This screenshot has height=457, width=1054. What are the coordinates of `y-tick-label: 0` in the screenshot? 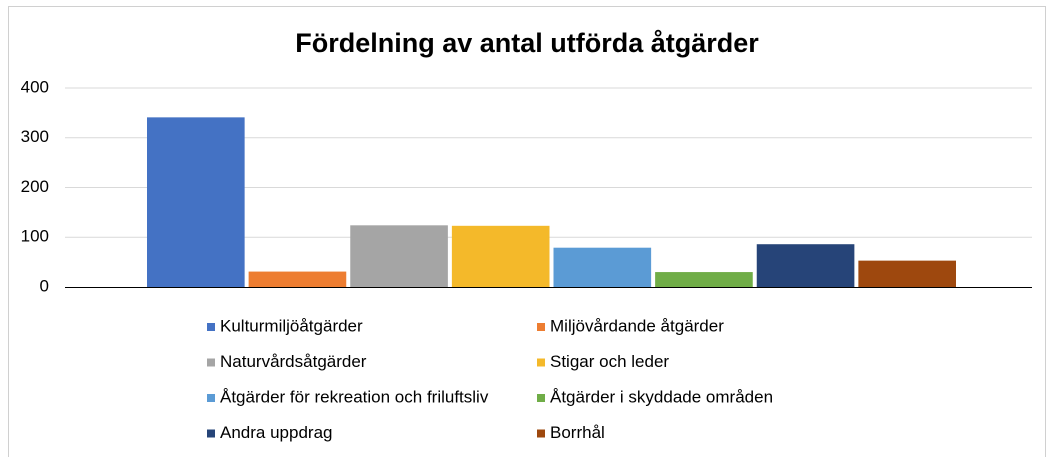 It's located at (44, 285).